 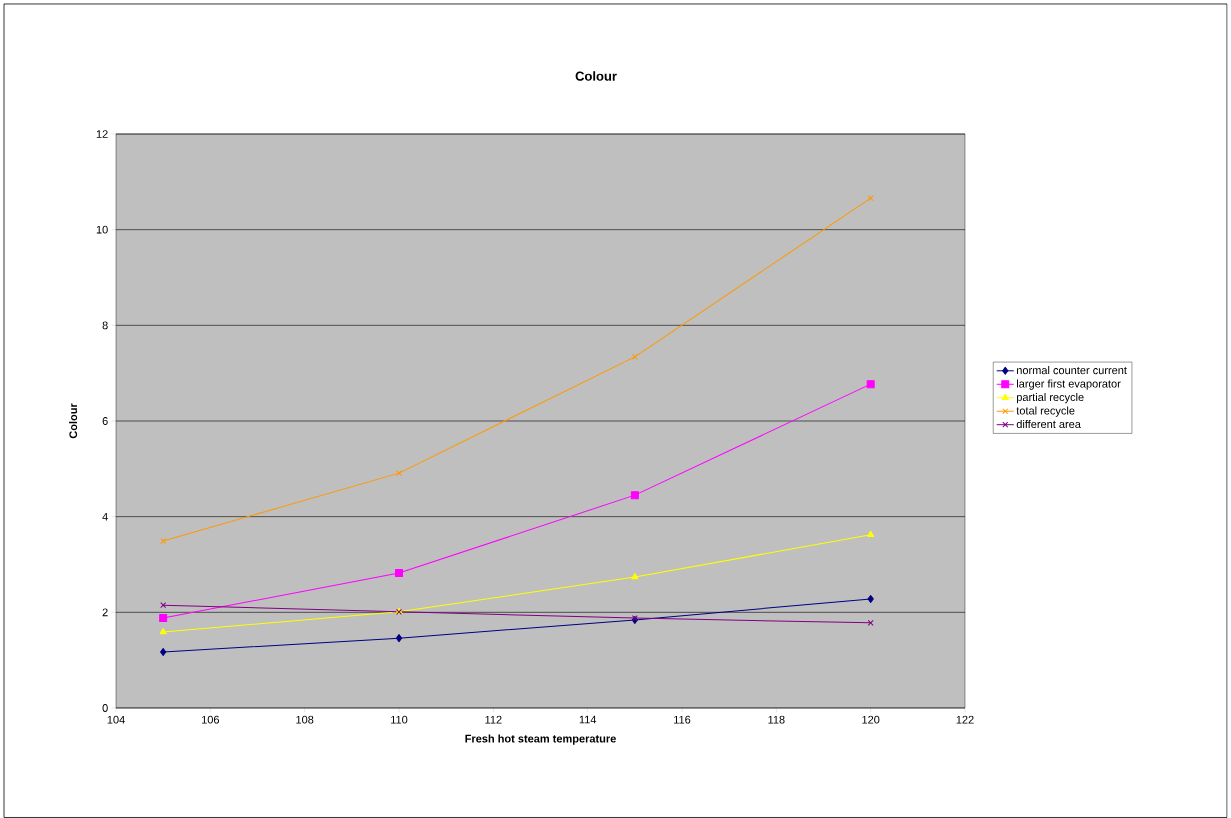 What do you see at coordinates (1072, 370) in the screenshot?
I see `legend-label: normal counter current` at bounding box center [1072, 370].